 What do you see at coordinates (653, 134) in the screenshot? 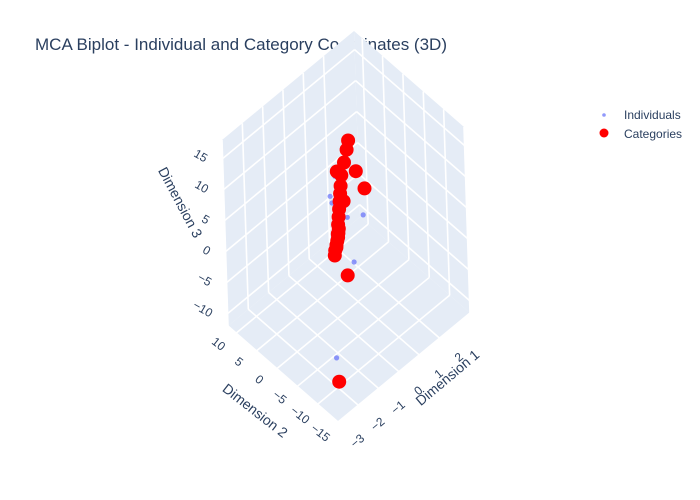
I see `legend-label-categories: Categories` at bounding box center [653, 134].